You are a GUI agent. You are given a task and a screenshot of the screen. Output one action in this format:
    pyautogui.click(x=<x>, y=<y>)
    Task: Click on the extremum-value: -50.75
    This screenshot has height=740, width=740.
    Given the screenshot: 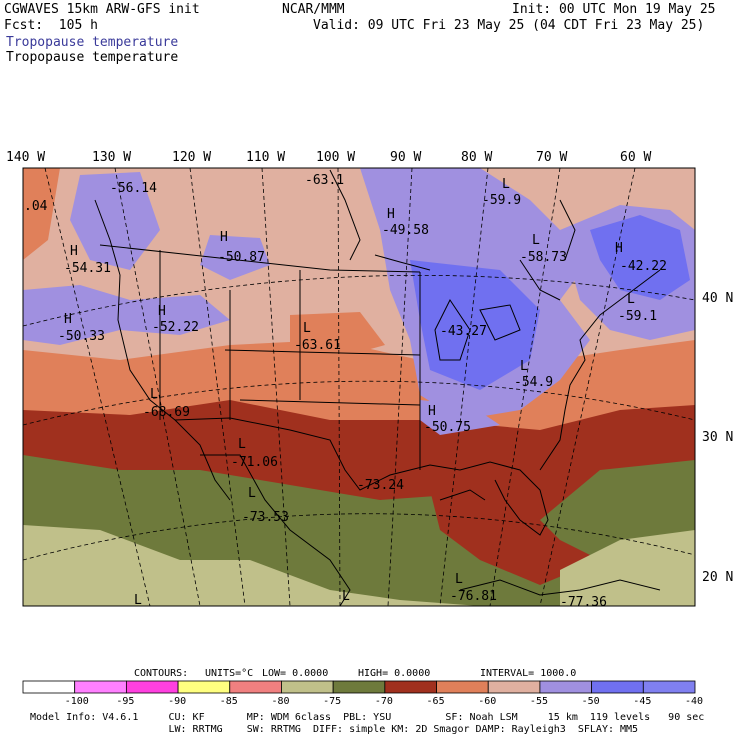 What is the action you would take?
    pyautogui.click(x=447, y=427)
    